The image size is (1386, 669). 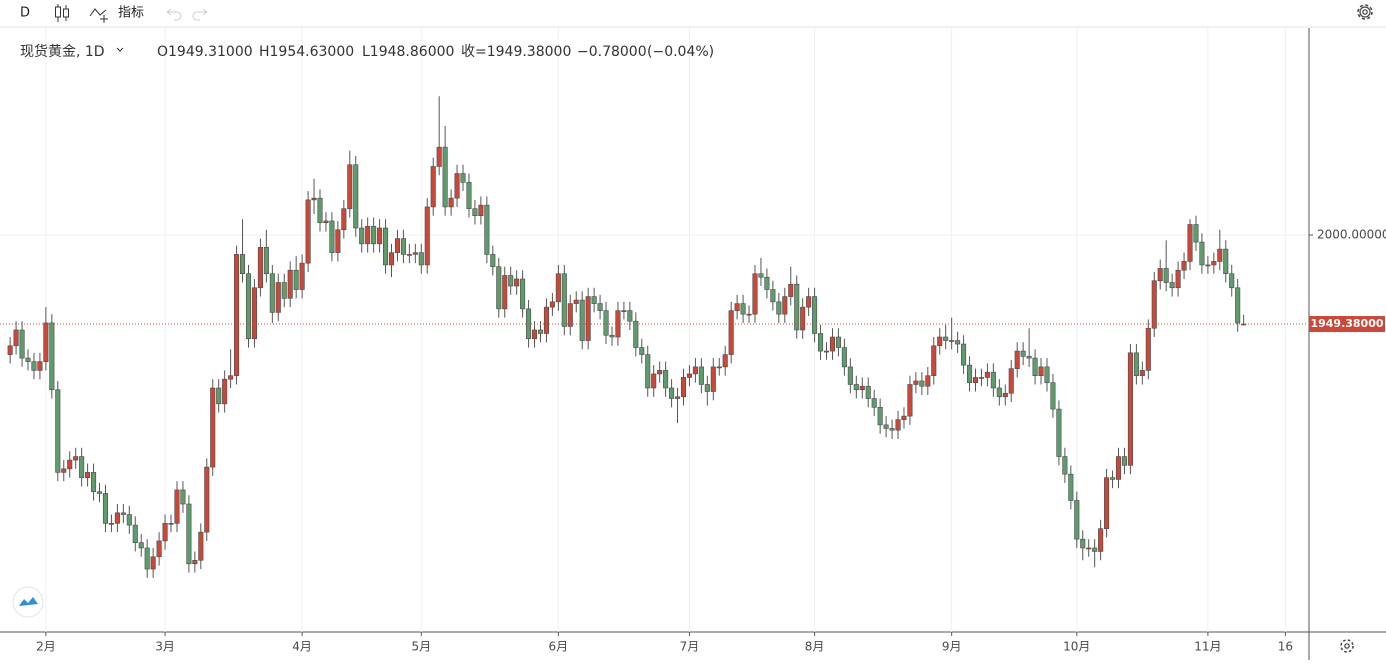 What do you see at coordinates (952, 647) in the screenshot?
I see `x-tick-label: 9月` at bounding box center [952, 647].